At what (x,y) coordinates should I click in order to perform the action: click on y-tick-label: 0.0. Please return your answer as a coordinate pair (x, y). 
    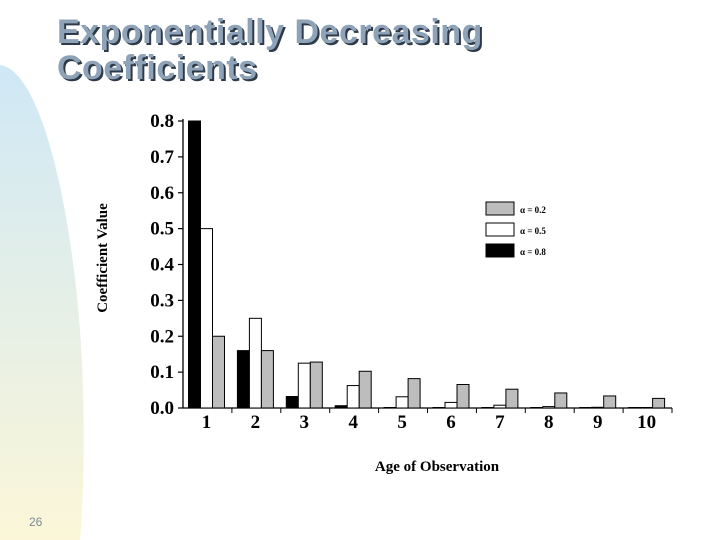
    Looking at the image, I should click on (162, 408).